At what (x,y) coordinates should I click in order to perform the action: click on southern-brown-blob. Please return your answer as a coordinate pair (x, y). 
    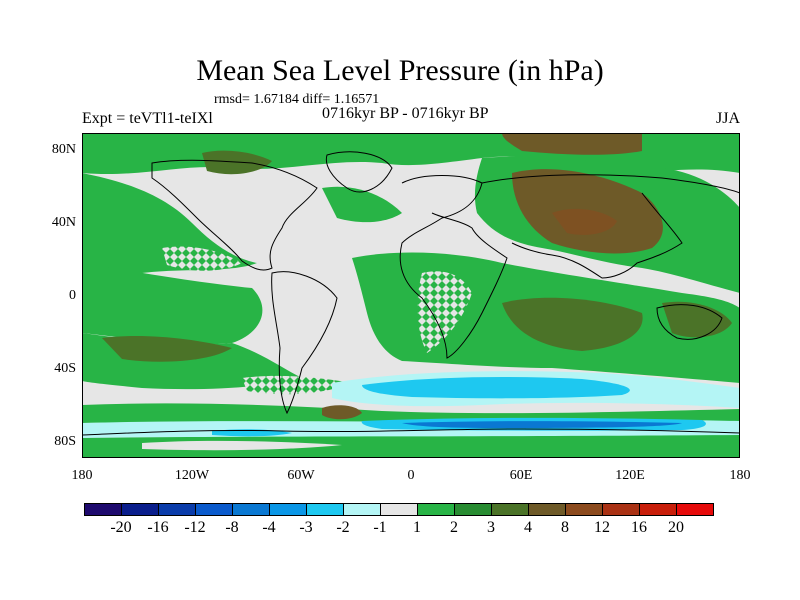
    Looking at the image, I should click on (342, 412).